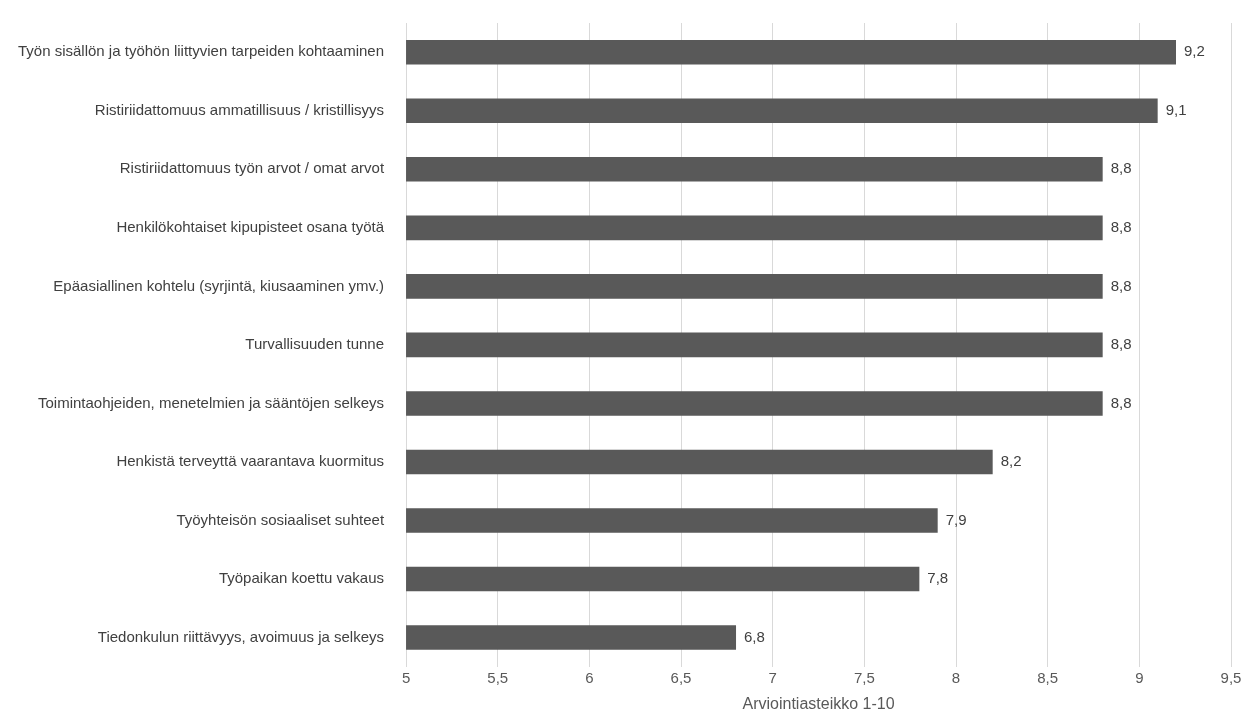 Image resolution: width=1251 pixels, height=722 pixels. What do you see at coordinates (1176, 109) in the screenshot?
I see `data-label: 9,1` at bounding box center [1176, 109].